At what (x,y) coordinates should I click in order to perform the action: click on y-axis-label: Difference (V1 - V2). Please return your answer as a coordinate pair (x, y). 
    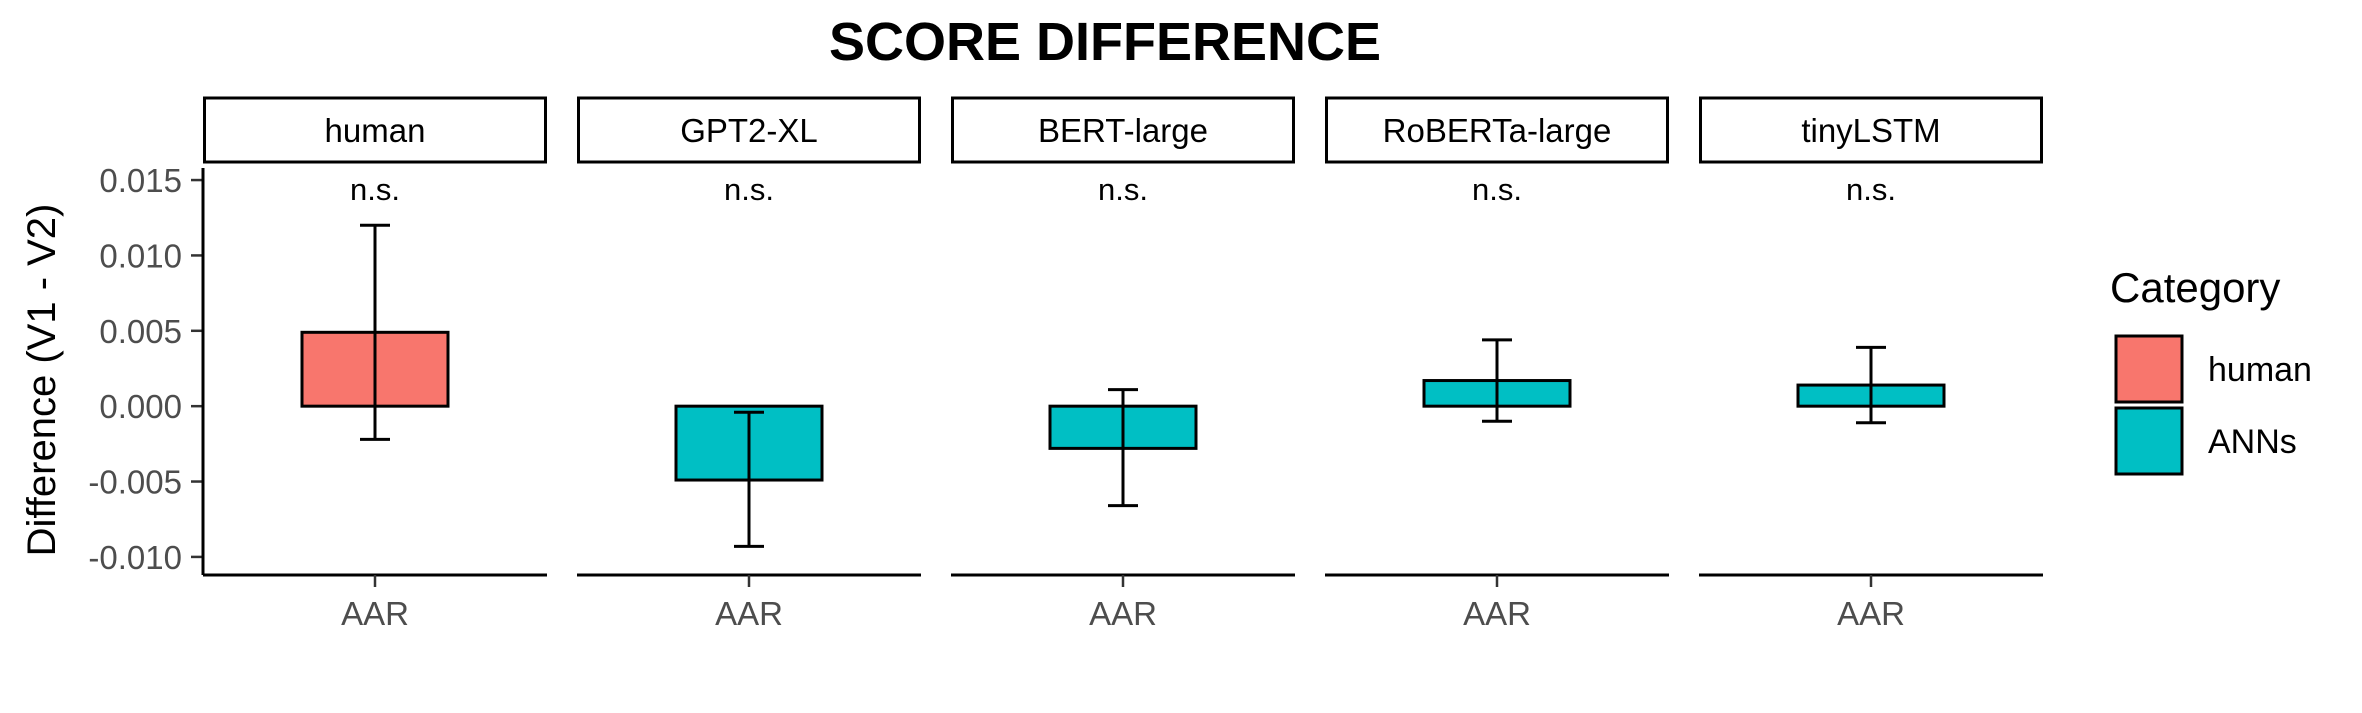
    Looking at the image, I should click on (42, 380).